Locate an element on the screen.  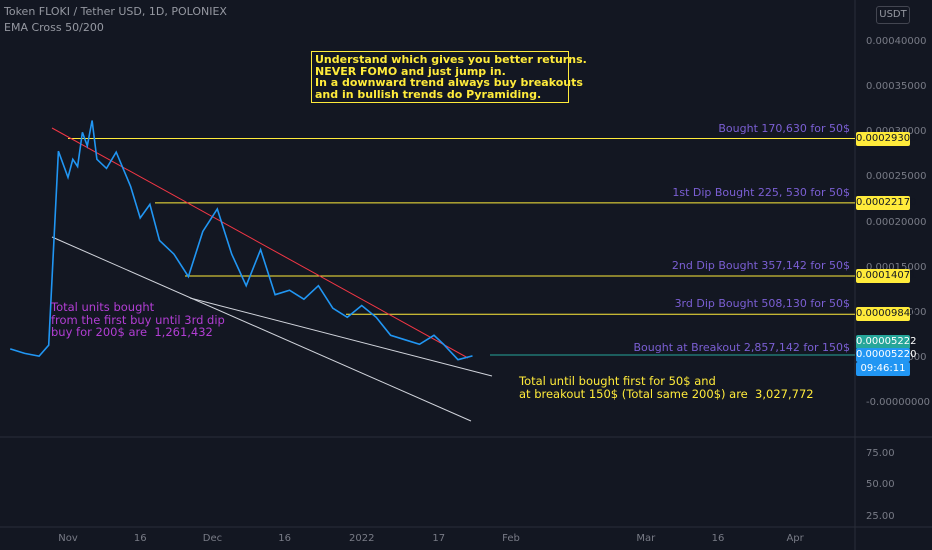
level-price-tag-1: 0.00029303 is located at coordinates (886, 138).